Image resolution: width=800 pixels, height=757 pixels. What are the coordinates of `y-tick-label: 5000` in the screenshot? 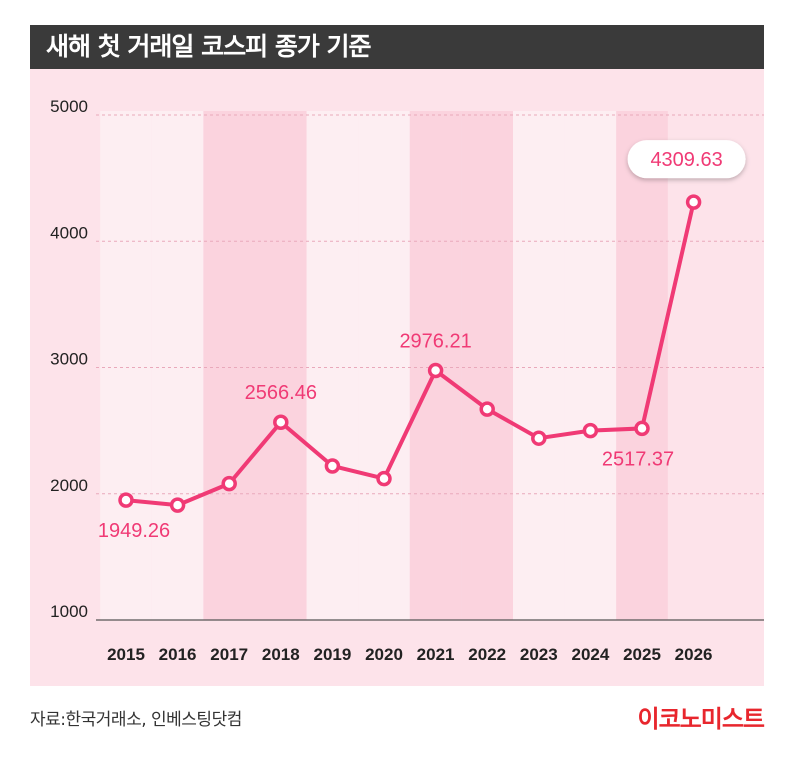 It's located at (69, 106).